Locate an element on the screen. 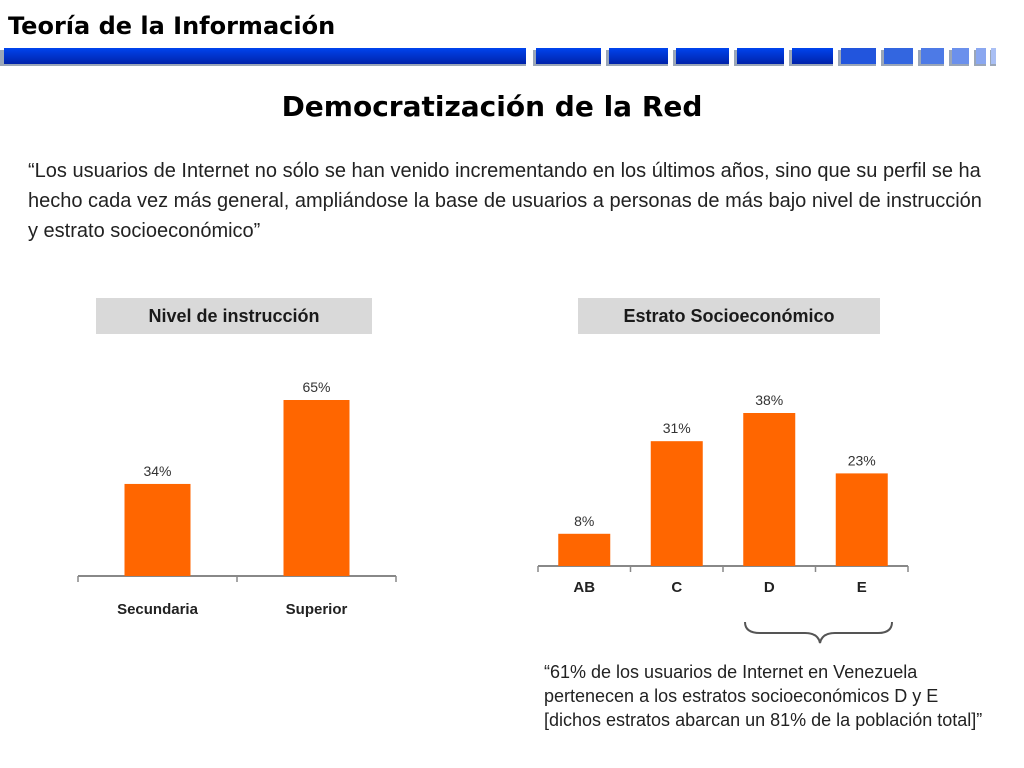 The image size is (1024, 768). category-label-c: C is located at coordinates (676, 587).